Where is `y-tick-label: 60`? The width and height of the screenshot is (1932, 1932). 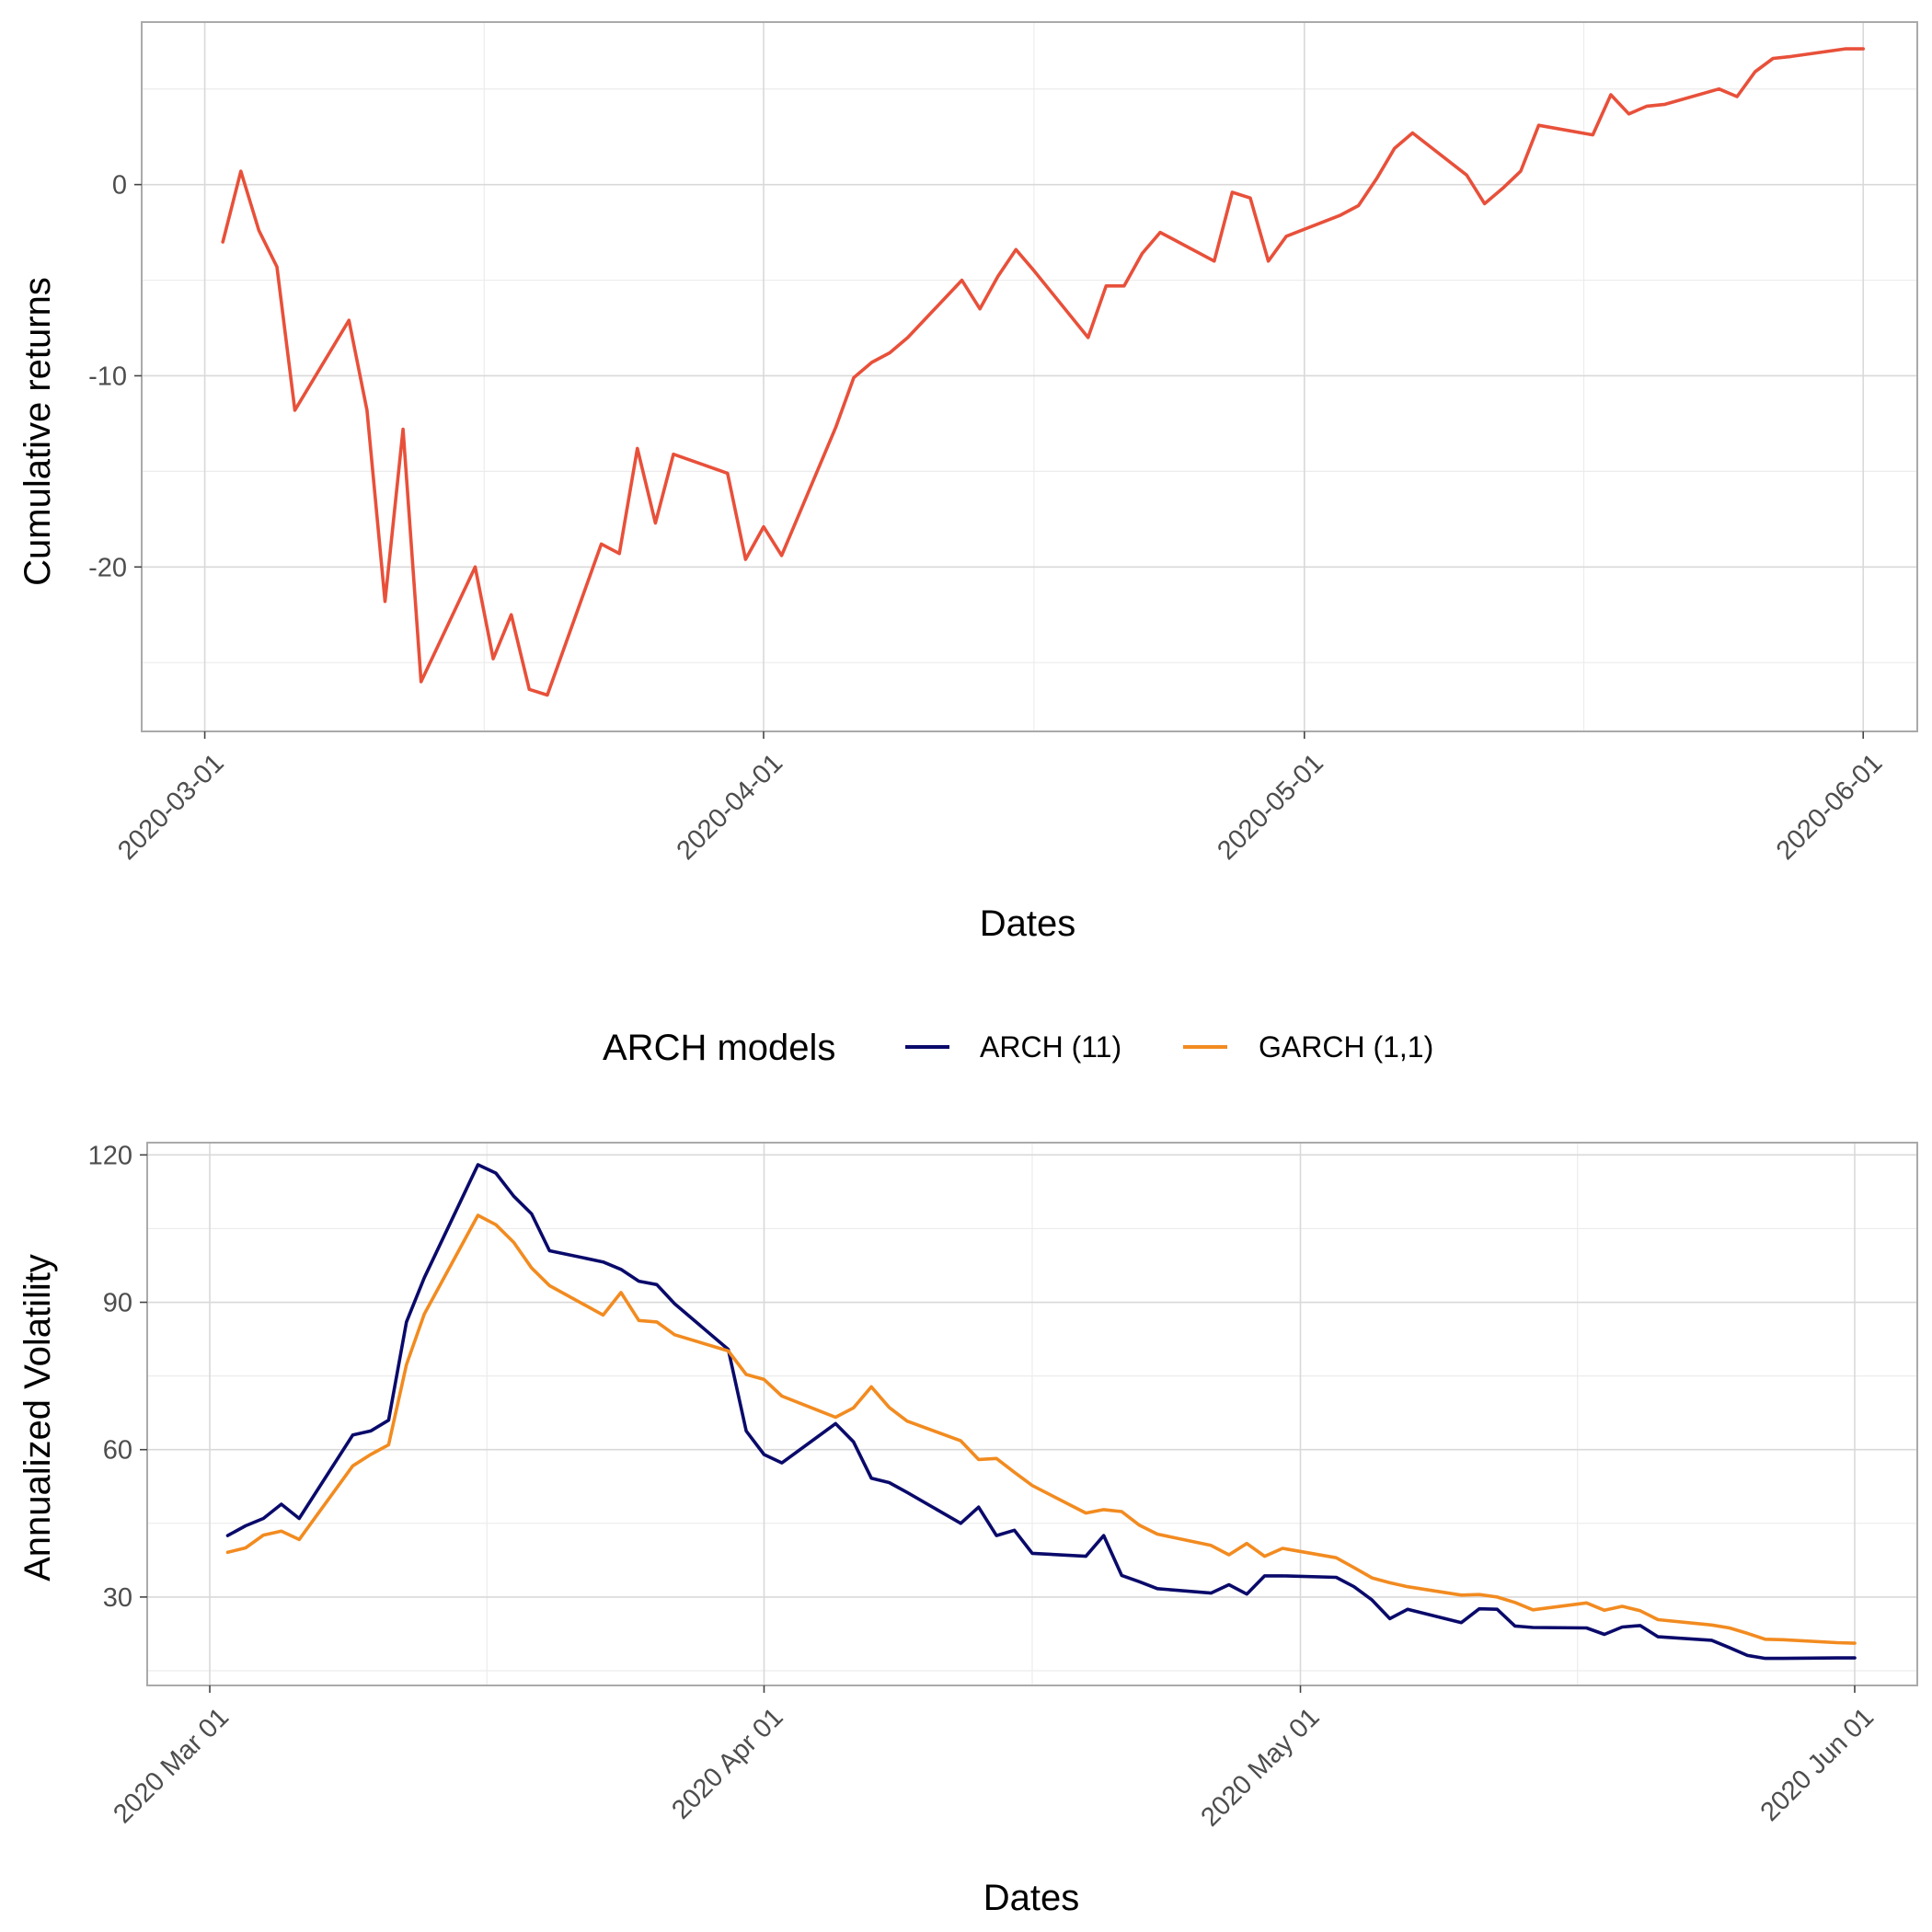 y-tick-label: 60 is located at coordinates (117, 1451).